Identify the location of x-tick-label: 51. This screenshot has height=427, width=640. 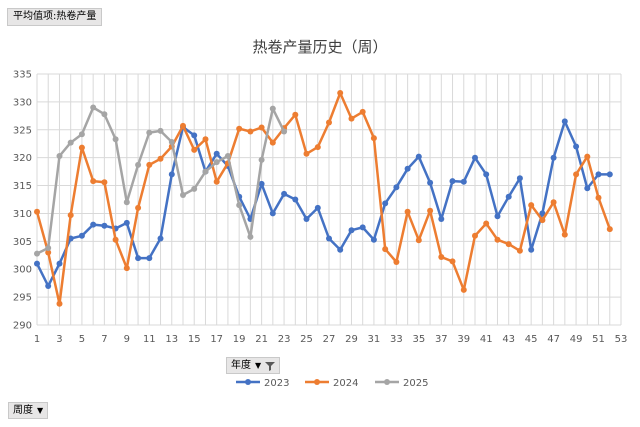
(598, 339).